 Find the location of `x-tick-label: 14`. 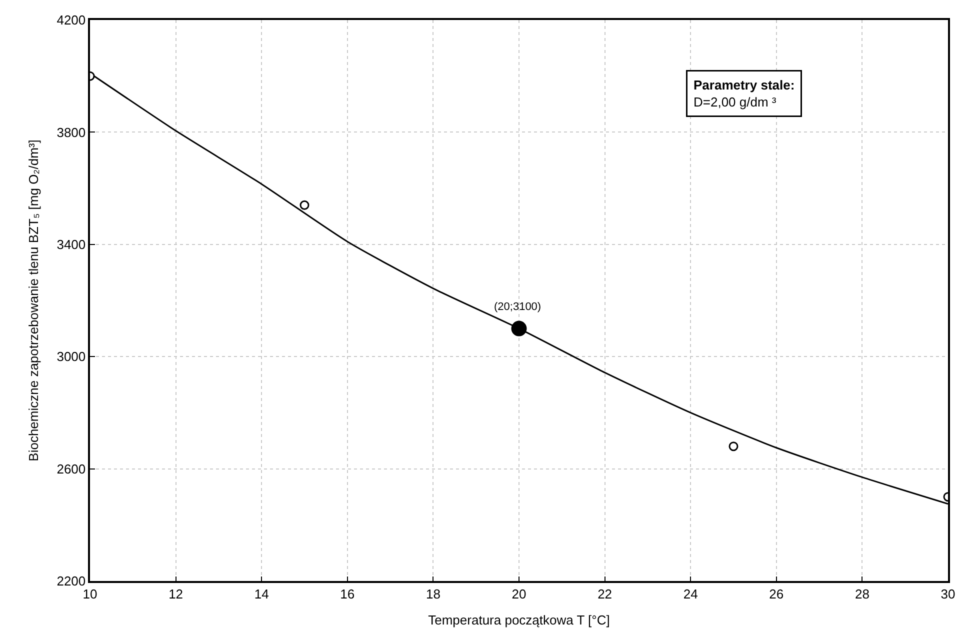

x-tick-label: 14 is located at coordinates (261, 594).